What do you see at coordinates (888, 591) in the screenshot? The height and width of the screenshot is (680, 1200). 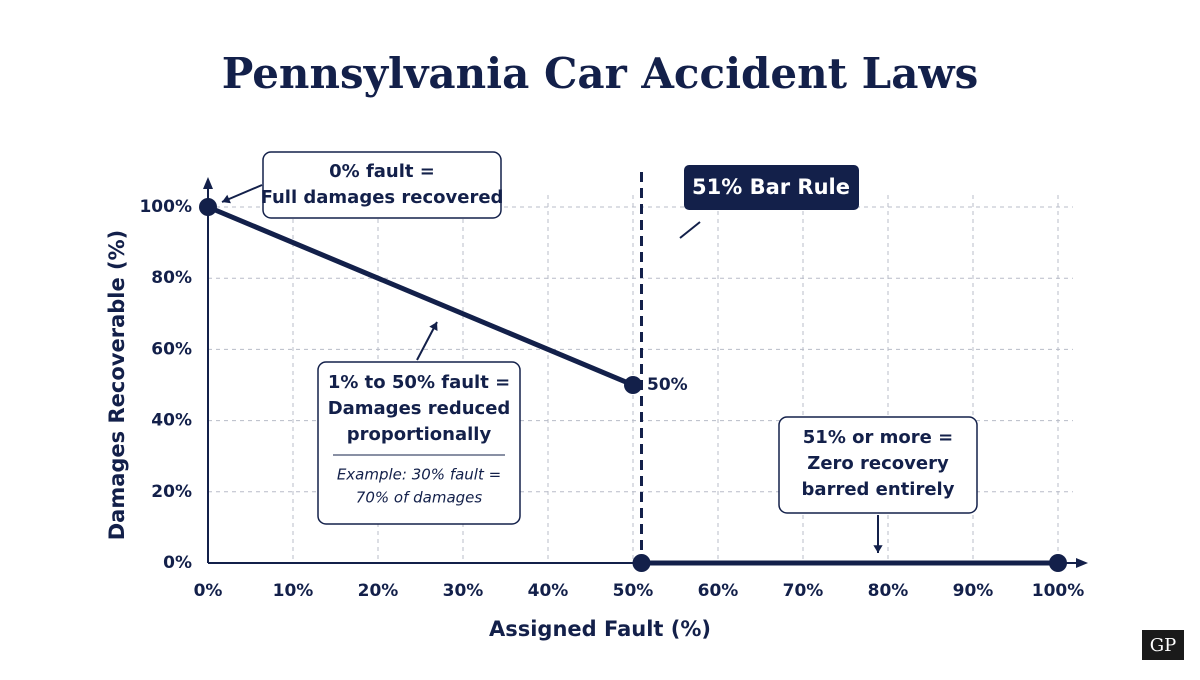 I see `x-tick-label: 80%` at bounding box center [888, 591].